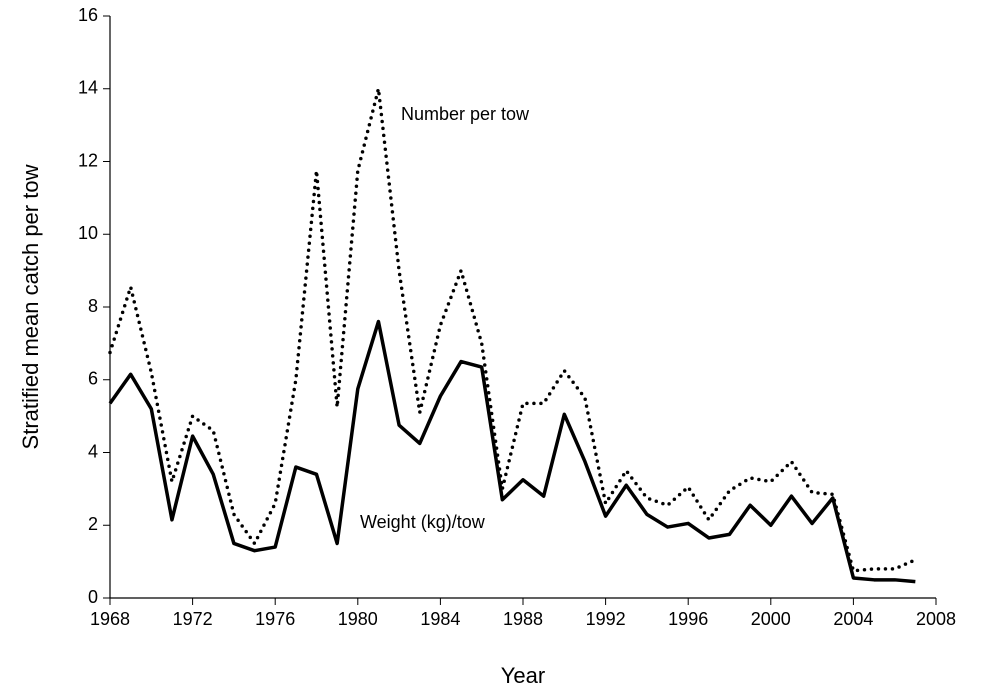 The image size is (986, 693). I want to click on x-tick-label: 2004, so click(853, 619).